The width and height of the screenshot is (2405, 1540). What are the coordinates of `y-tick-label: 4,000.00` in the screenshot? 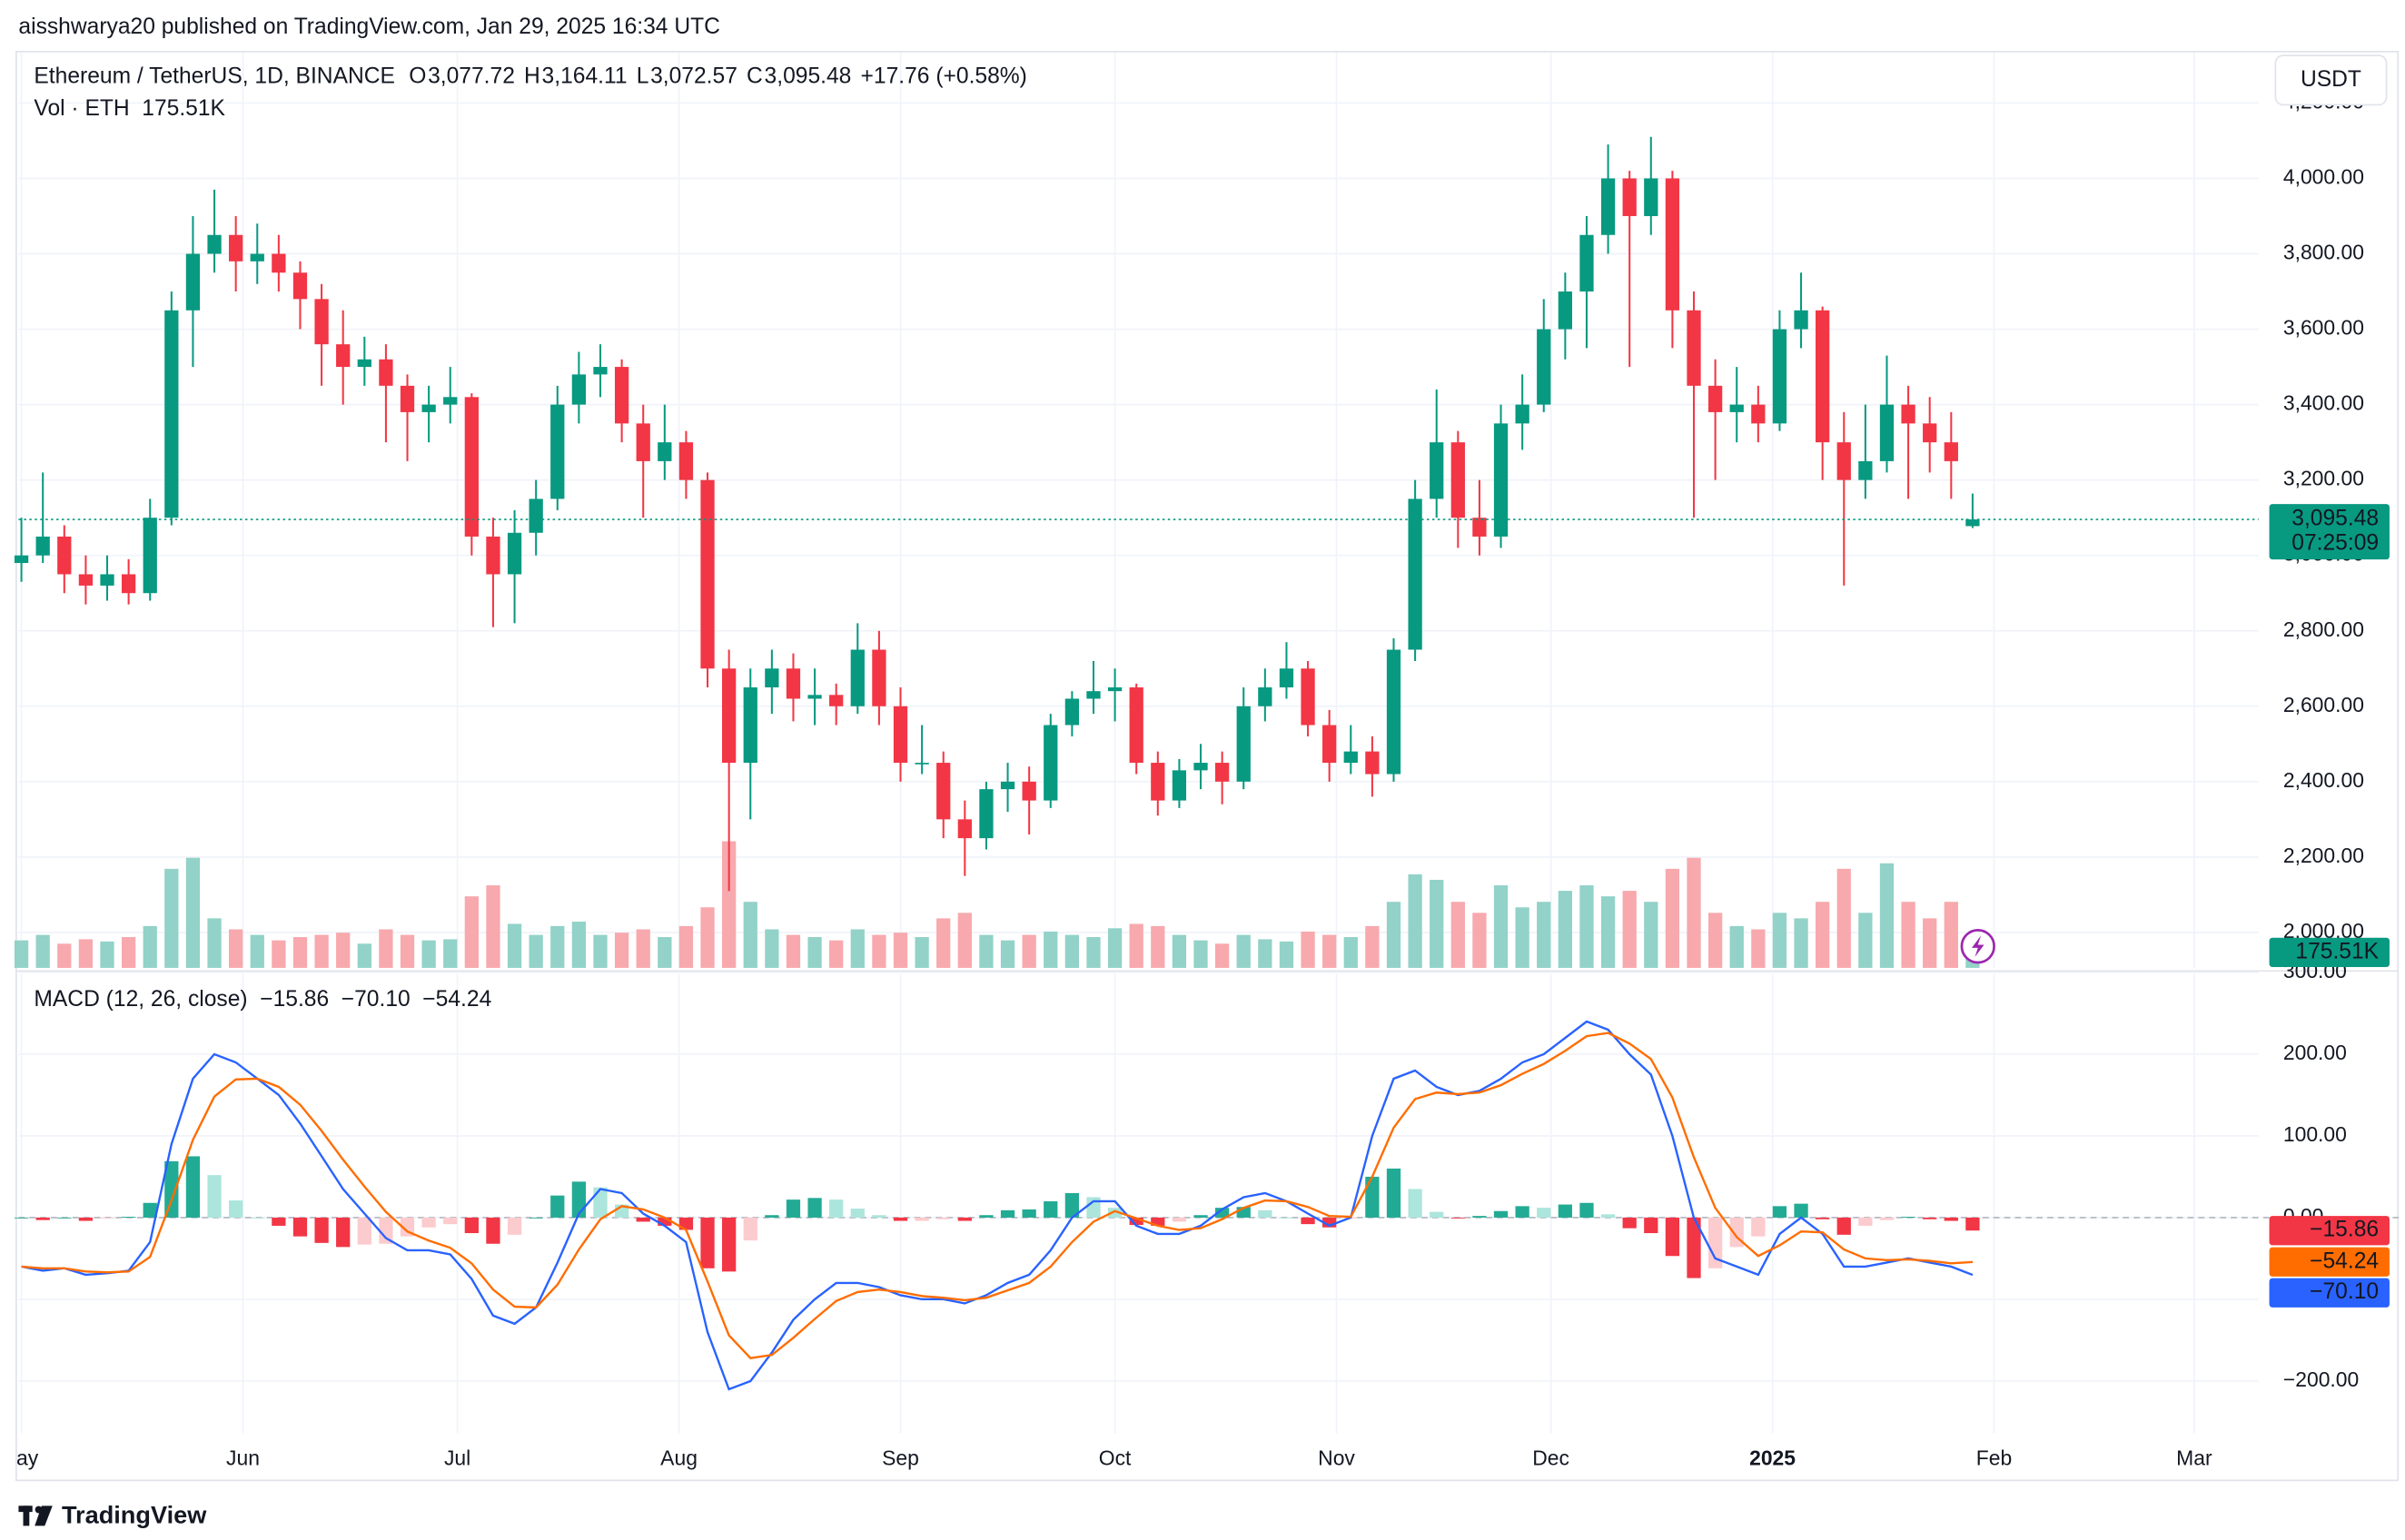 It's located at (2323, 177).